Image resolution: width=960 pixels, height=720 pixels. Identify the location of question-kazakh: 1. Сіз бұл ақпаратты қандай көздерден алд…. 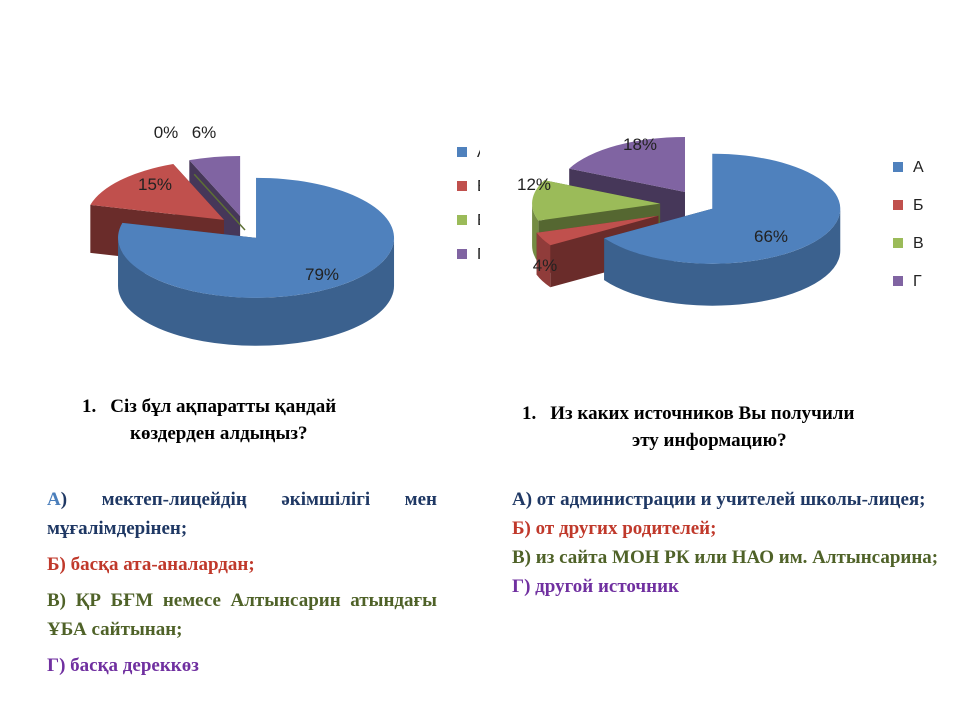
(252, 420).